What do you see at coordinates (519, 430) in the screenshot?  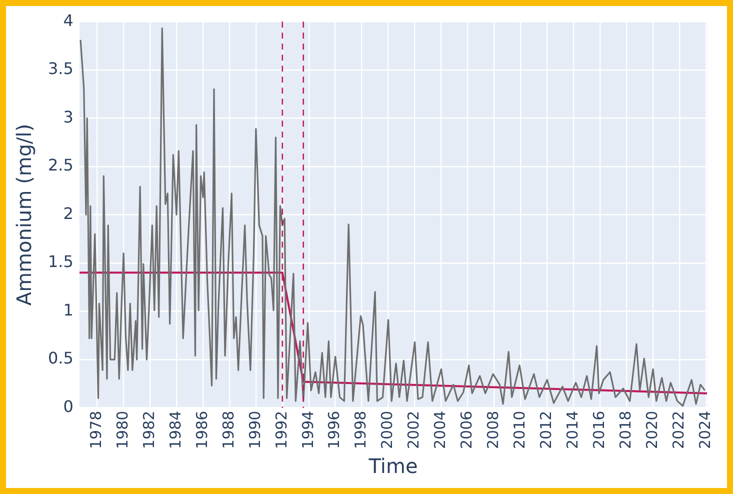 I see `x-tick-label: 2010` at bounding box center [519, 430].